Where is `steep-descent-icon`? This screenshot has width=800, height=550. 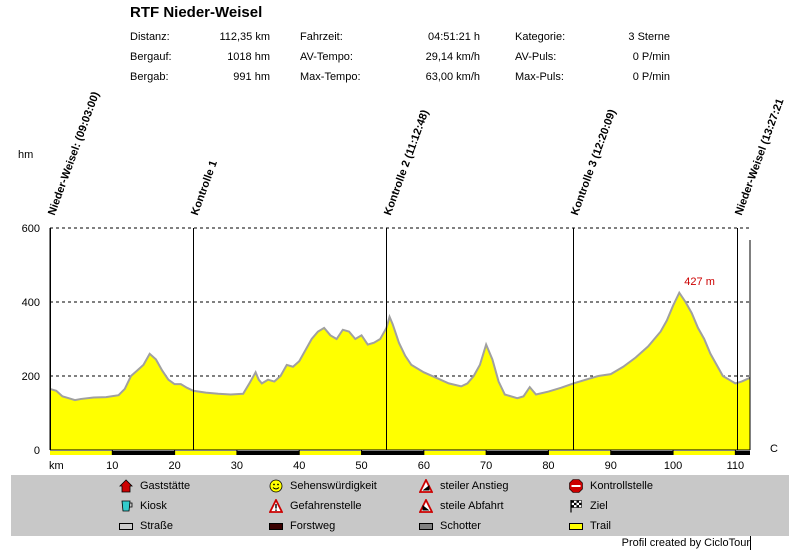 steep-descent-icon is located at coordinates (426, 506).